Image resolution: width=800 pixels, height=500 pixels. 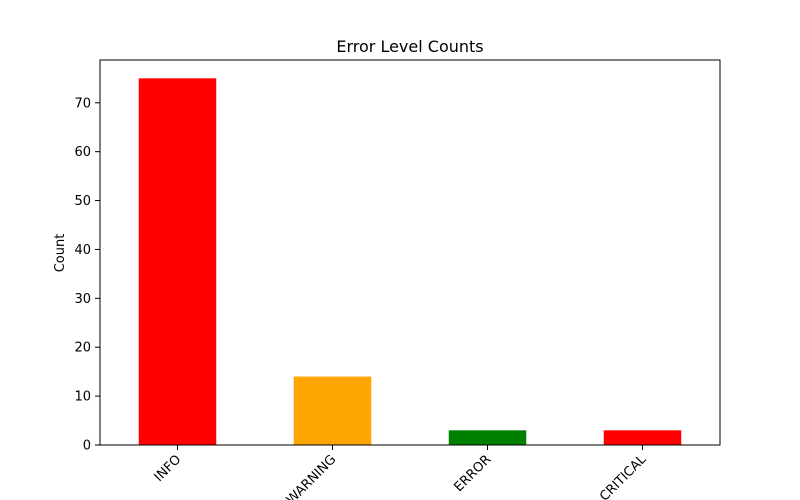 I want to click on bar-critical, so click(x=642, y=437).